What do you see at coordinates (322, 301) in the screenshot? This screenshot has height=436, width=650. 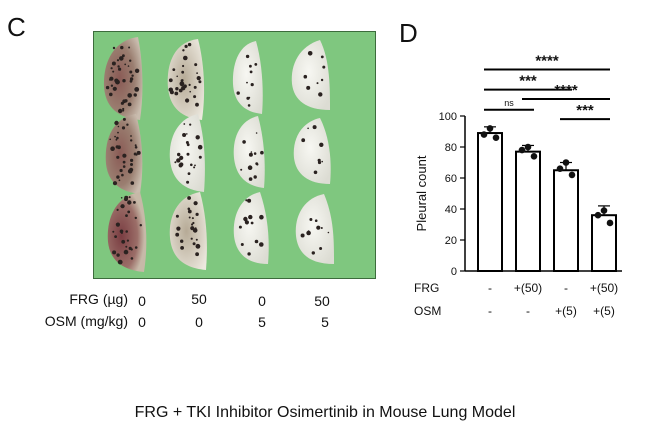 I see `table-cell: 50` at bounding box center [322, 301].